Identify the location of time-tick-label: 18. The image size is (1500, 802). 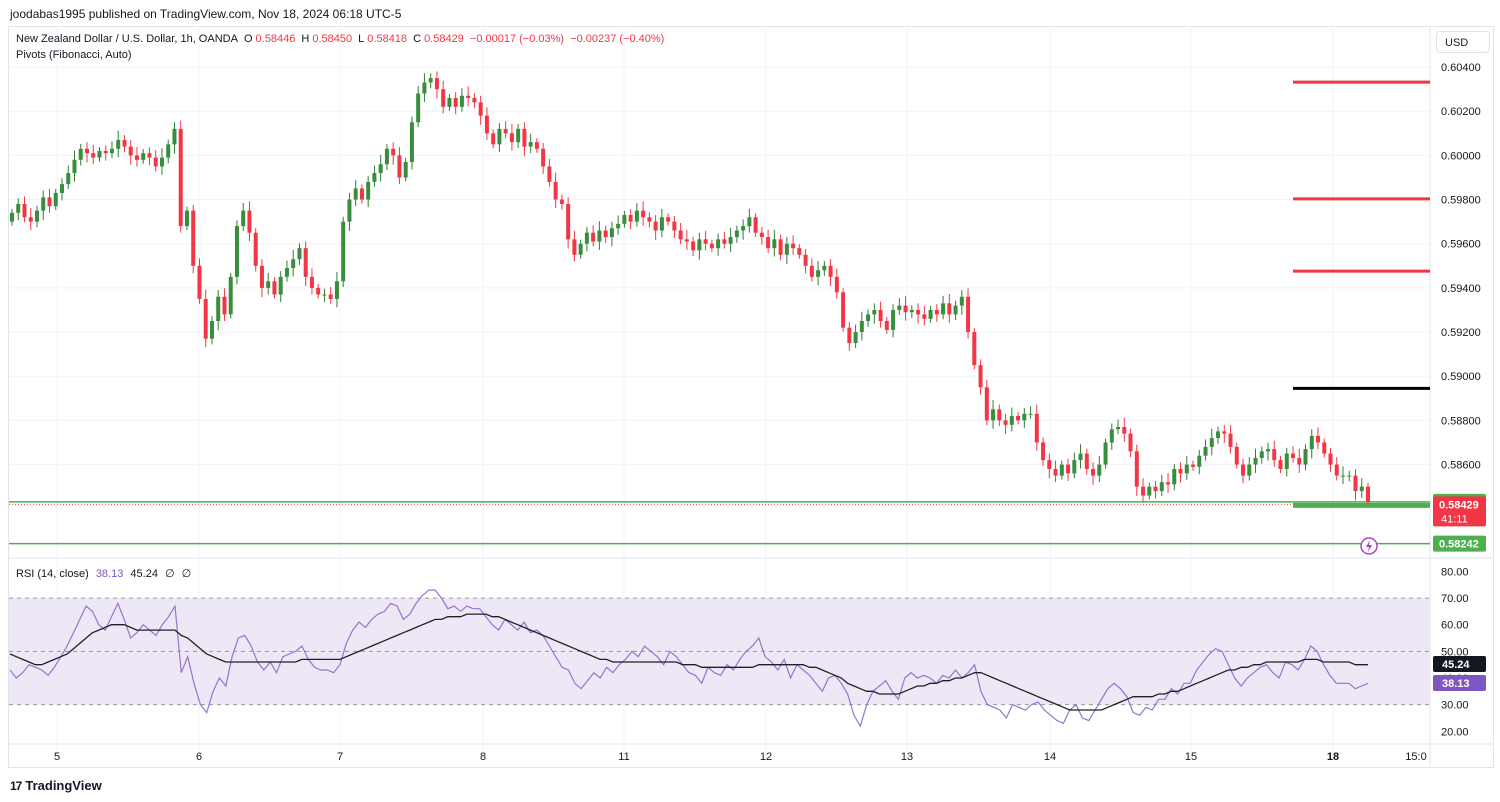
(1333, 757).